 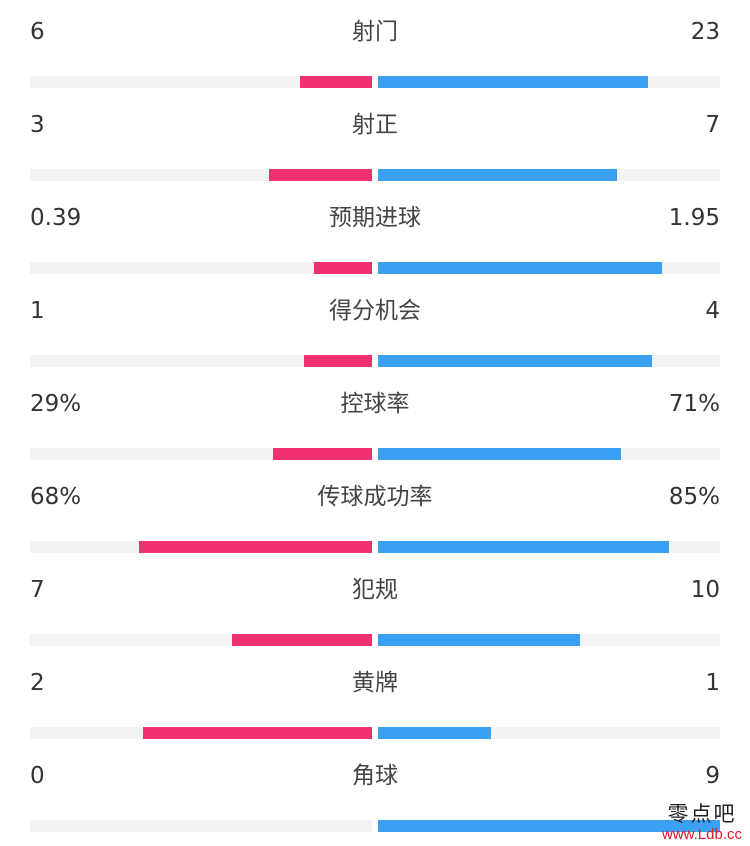 I want to click on stat-label: 射门, so click(x=375, y=32).